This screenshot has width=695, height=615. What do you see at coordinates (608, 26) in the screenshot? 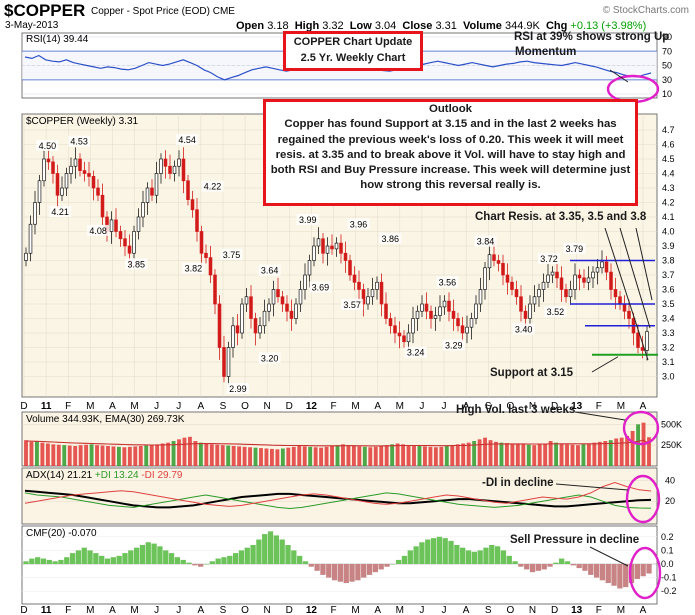
I see `chg-value: +0.13 (+3.98%)` at bounding box center [608, 26].